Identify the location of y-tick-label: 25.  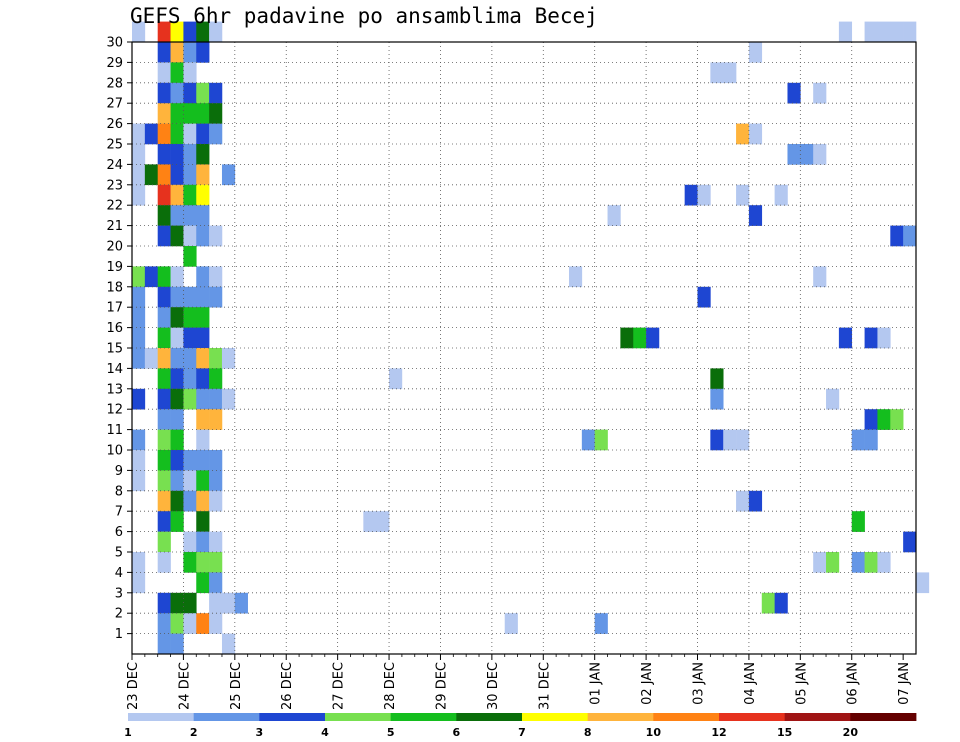
(114, 145).